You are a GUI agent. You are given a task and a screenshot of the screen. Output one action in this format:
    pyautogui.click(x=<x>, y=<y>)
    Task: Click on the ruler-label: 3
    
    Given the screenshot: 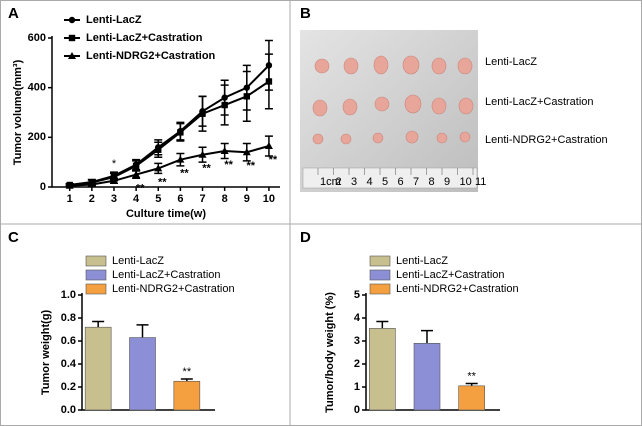 What is the action you would take?
    pyautogui.click(x=354, y=182)
    